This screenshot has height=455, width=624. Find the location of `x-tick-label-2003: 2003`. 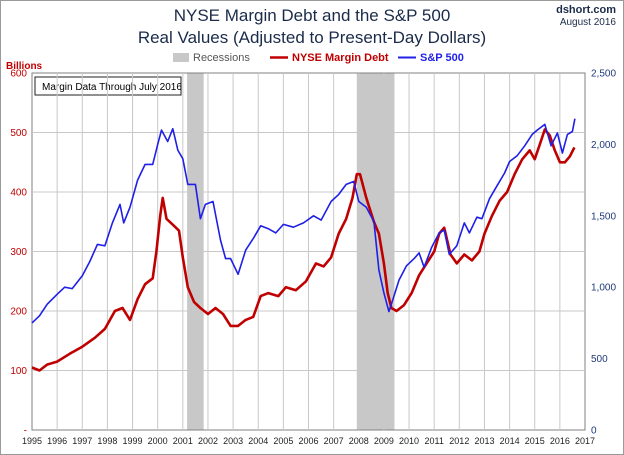

x-tick-label-2003: 2003 is located at coordinates (233, 441).